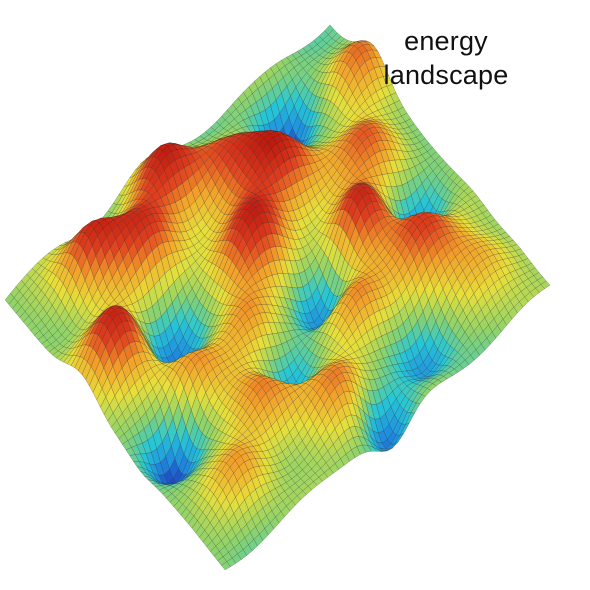  What do you see at coordinates (446, 58) in the screenshot?
I see `caption: energy landscape` at bounding box center [446, 58].